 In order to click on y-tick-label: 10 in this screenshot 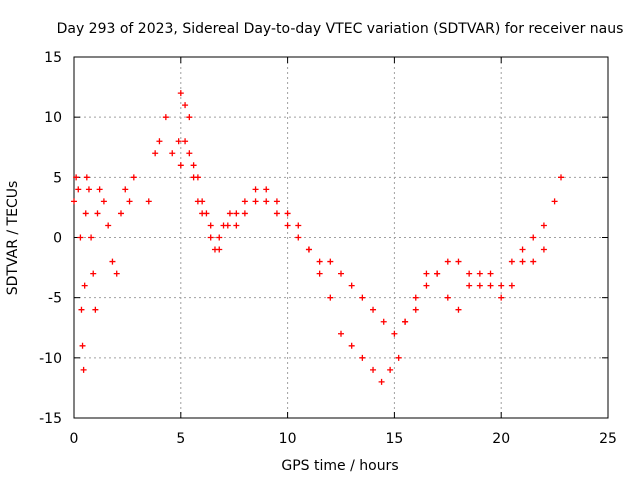, I will do `click(53, 118)`.